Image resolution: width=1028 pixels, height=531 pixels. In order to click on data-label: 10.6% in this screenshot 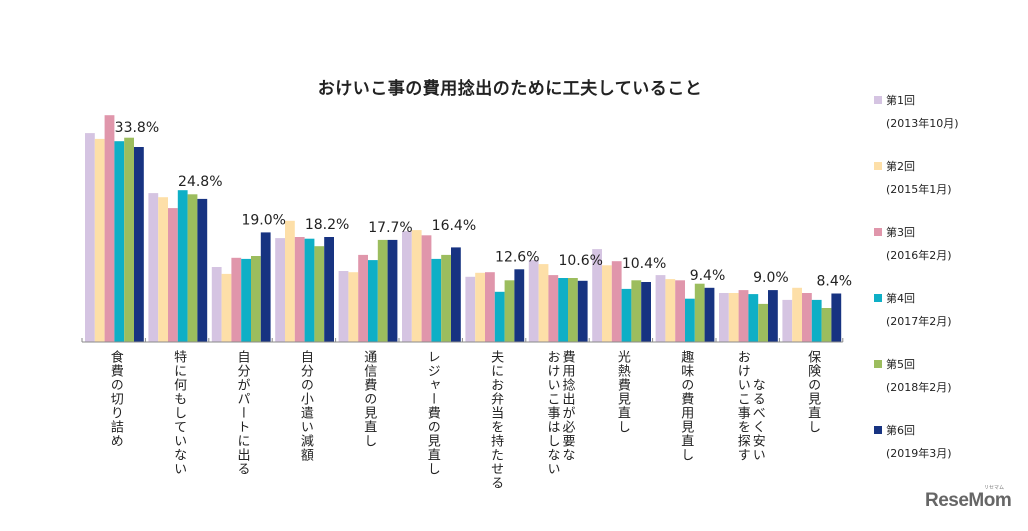, I will do `click(580, 261)`.